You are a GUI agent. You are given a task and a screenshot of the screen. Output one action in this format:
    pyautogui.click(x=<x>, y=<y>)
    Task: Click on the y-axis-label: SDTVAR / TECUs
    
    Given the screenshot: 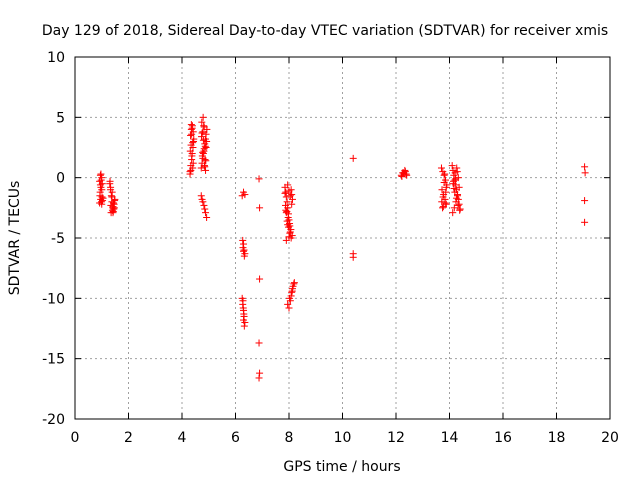 What is the action you would take?
    pyautogui.click(x=15, y=238)
    